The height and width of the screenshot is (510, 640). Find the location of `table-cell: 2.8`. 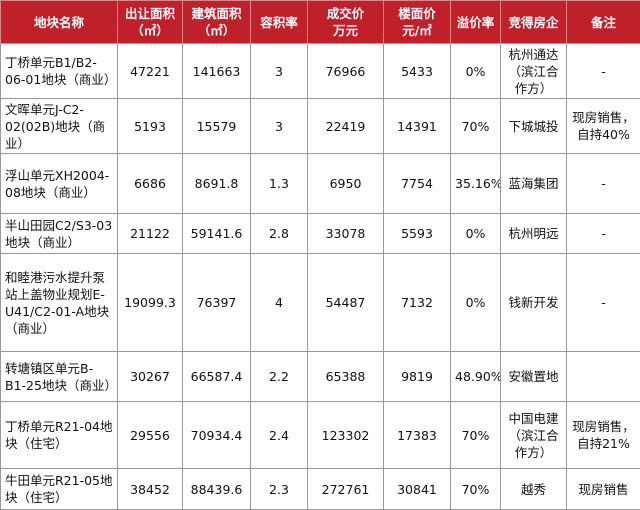

table-cell: 2.8 is located at coordinates (279, 234).